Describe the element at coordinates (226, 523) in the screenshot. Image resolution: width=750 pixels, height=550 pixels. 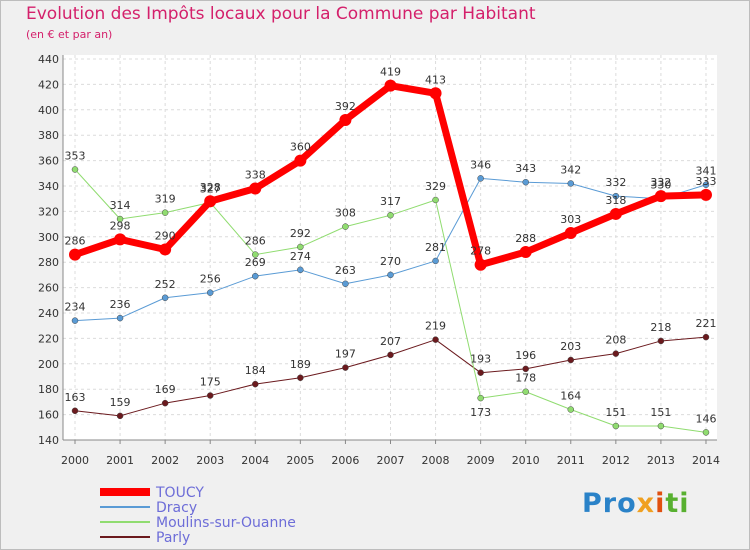
I see `legend-label: Moulins-sur-Ouanne` at that location.